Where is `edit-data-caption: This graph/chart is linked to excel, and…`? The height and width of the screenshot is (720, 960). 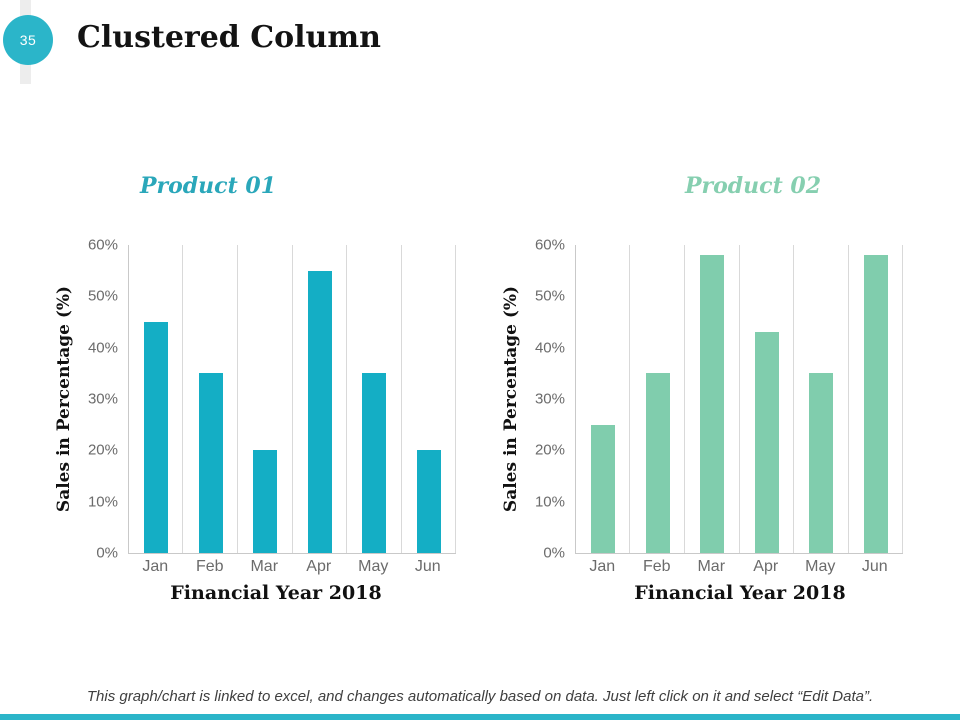 edit-data-caption: This graph/chart is linked to excel, and… is located at coordinates (480, 696).